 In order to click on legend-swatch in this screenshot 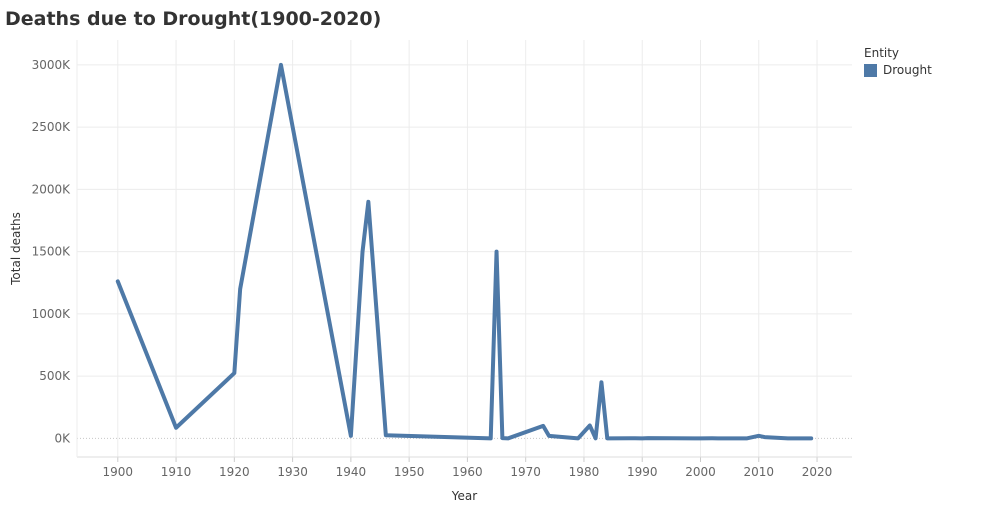, I will do `click(870, 70)`.